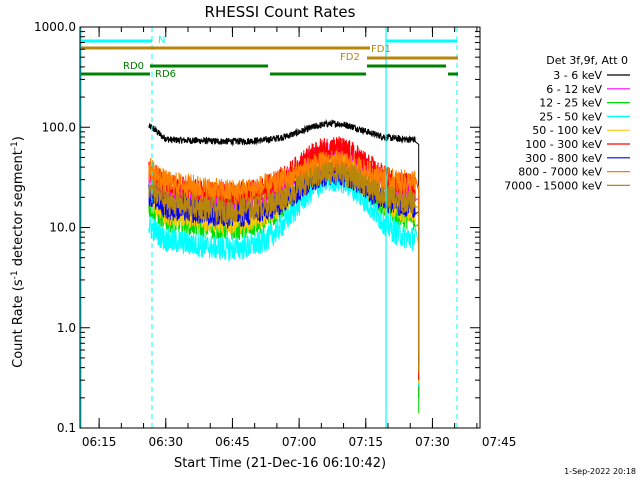  Describe the element at coordinates (59, 127) in the screenshot. I see `y-tick-label: 100.0` at that location.